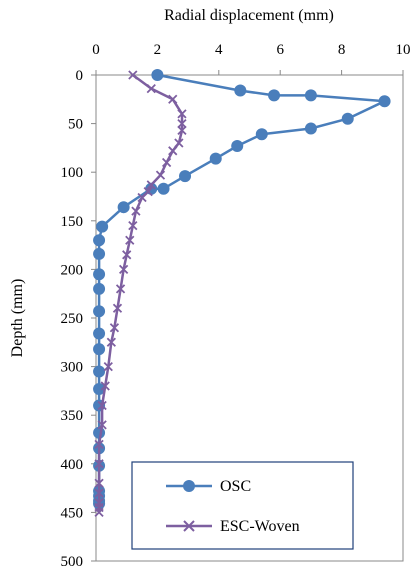  Describe the element at coordinates (403, 50) in the screenshot. I see `x-tick-label: 10` at that location.